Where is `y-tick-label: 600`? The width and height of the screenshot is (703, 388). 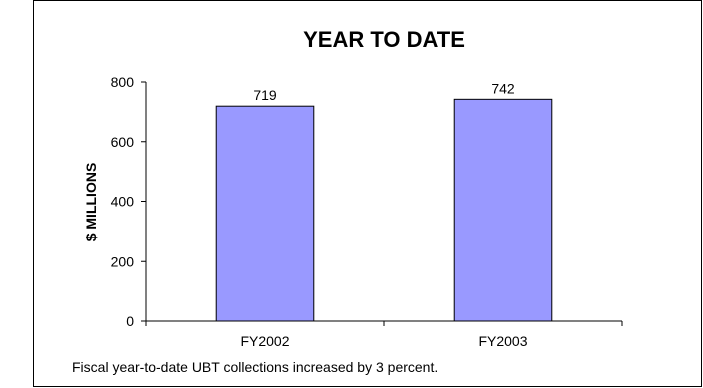 y-tick-label: 600 is located at coordinates (123, 142).